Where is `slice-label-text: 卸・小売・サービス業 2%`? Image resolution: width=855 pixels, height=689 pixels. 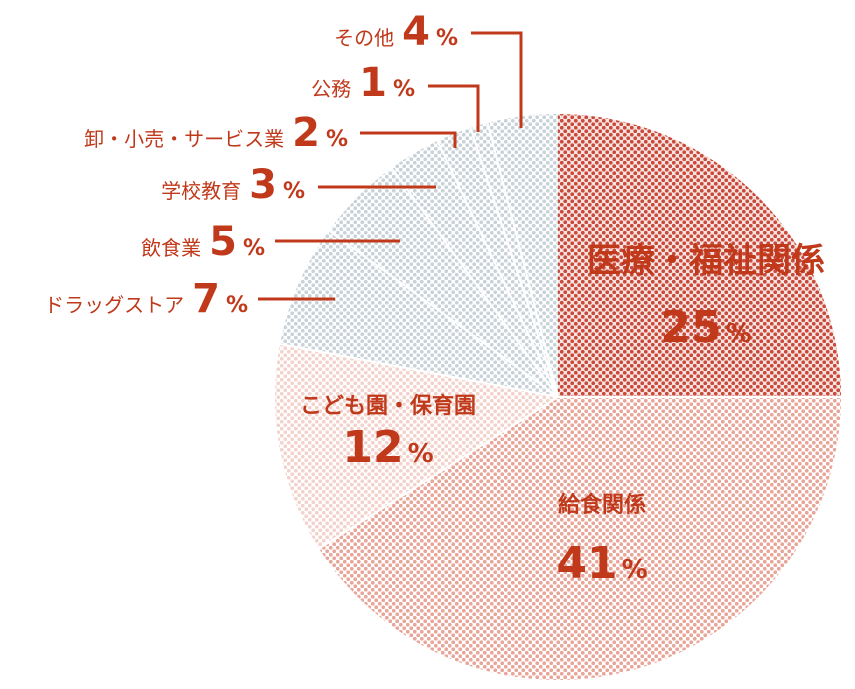
slice-label-text: 卸・小売・サービス業 2% is located at coordinates (216, 133).